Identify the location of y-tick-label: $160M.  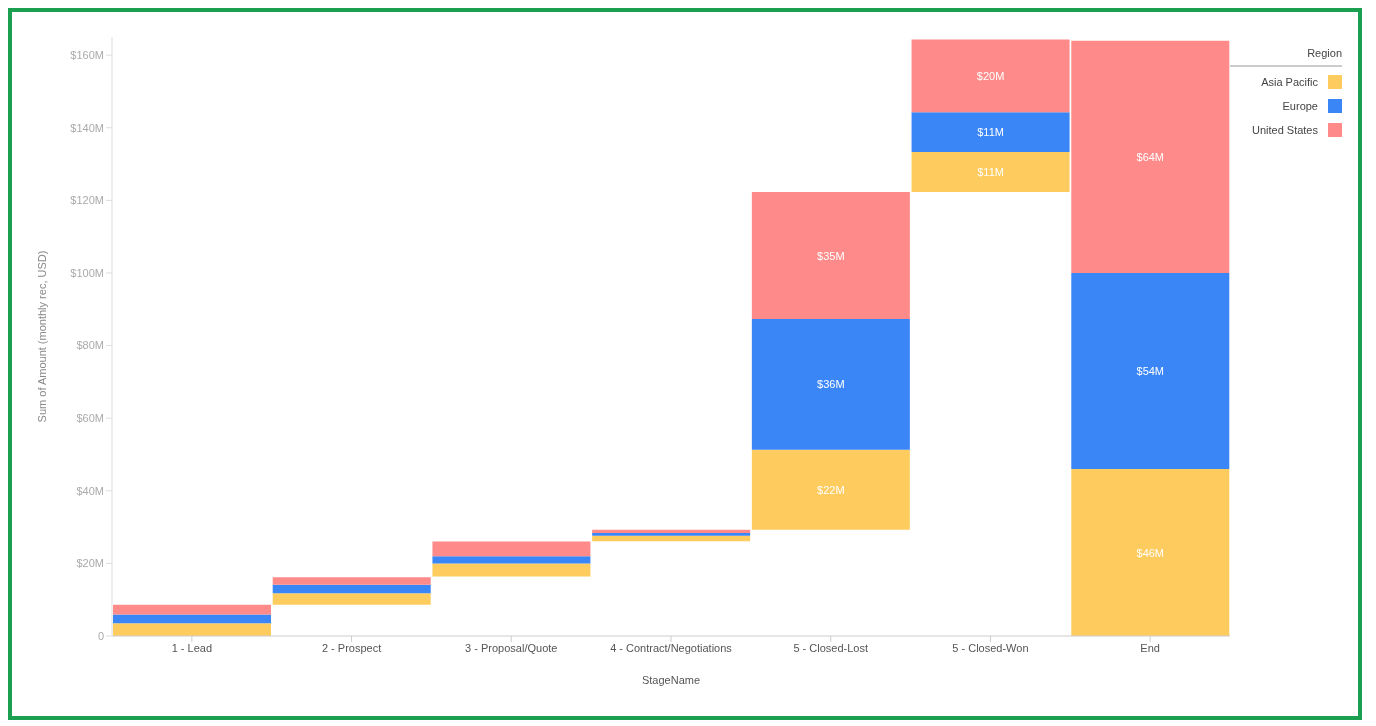
(87, 55).